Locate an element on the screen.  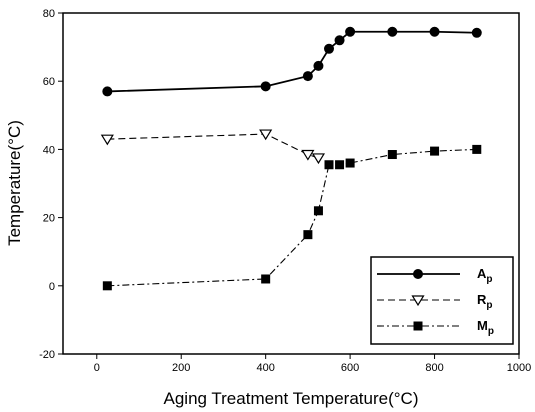
legend: Ap Rp Mp is located at coordinates (442, 300).